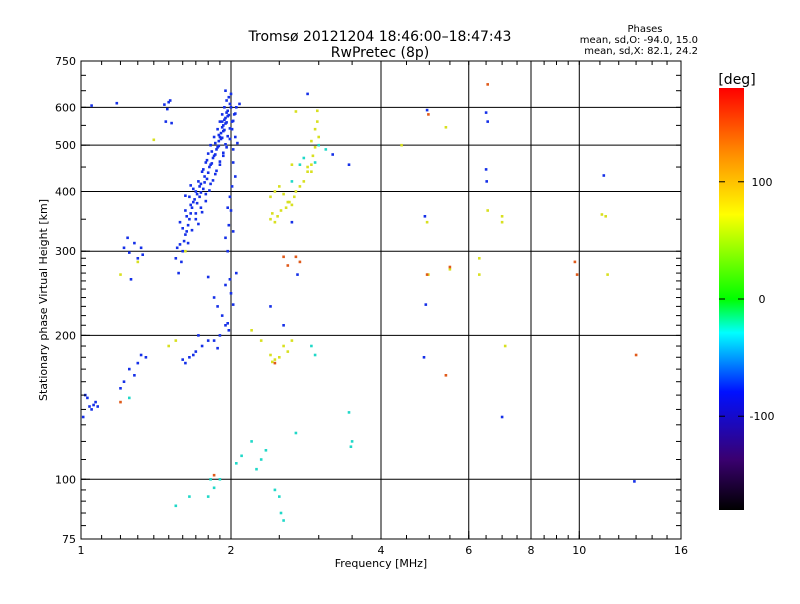 This screenshot has width=800, height=604. What do you see at coordinates (380, 53) in the screenshot?
I see `chart-subtitle: RwPretec (8p)` at bounding box center [380, 53].